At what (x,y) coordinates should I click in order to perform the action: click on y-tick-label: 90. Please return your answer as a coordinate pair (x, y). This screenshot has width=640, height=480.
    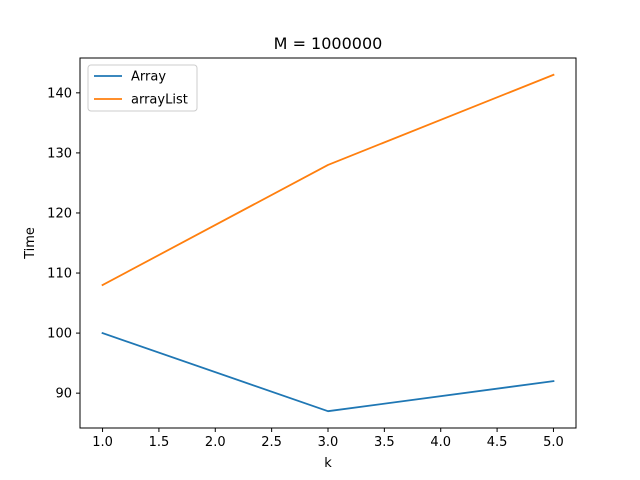
    Looking at the image, I should click on (63, 394).